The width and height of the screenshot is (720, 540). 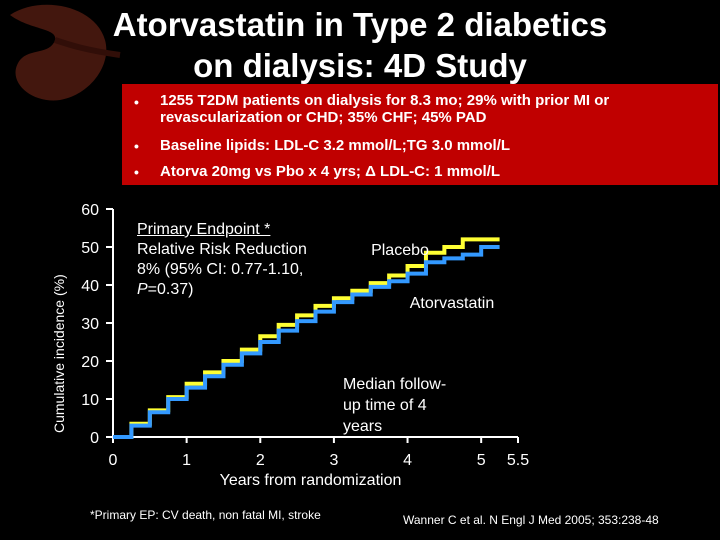 What do you see at coordinates (220, 269) in the screenshot?
I see `endpoint-ci: 8% (95% CI: 0.77-1.10,` at bounding box center [220, 269].